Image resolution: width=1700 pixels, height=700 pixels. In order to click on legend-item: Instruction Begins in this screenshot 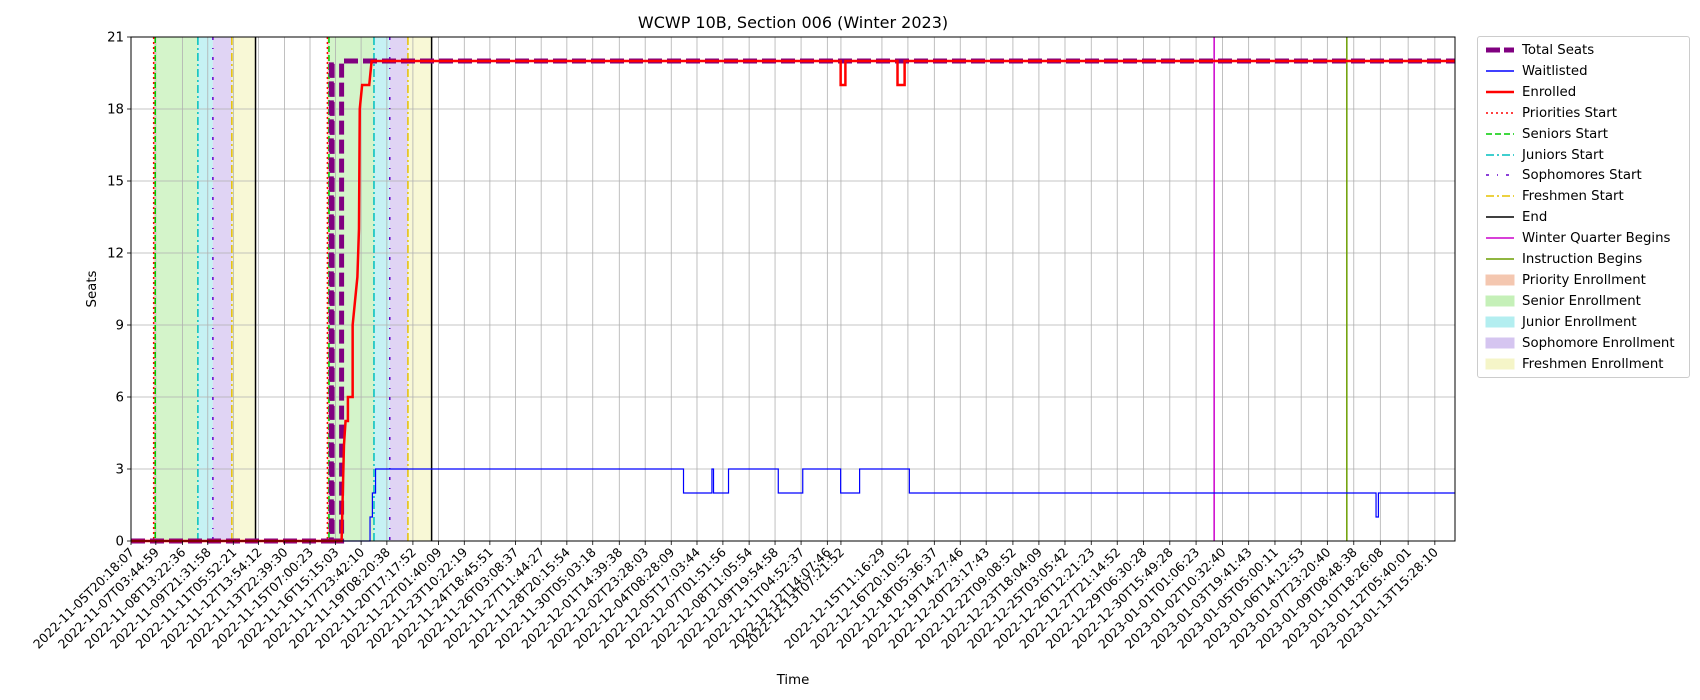, I will do `click(1583, 260)`.